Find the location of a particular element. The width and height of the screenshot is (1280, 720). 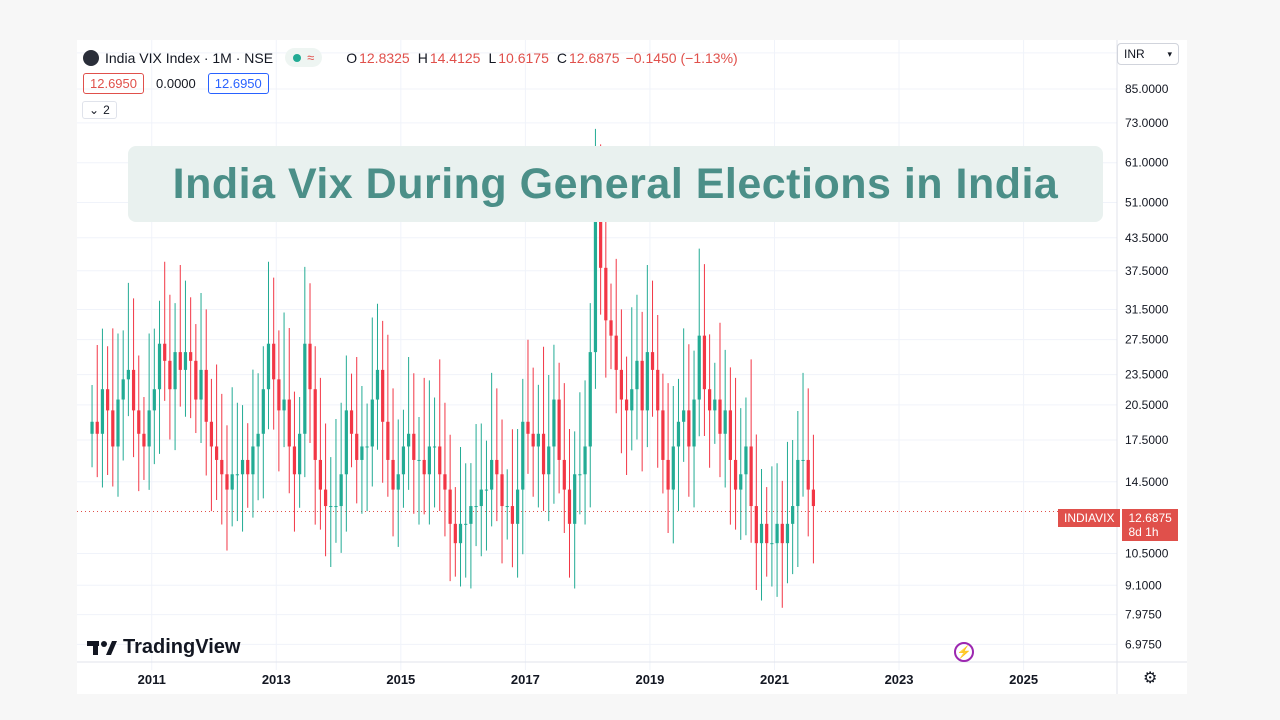

tradingview-logo: TradingView is located at coordinates (163, 647).